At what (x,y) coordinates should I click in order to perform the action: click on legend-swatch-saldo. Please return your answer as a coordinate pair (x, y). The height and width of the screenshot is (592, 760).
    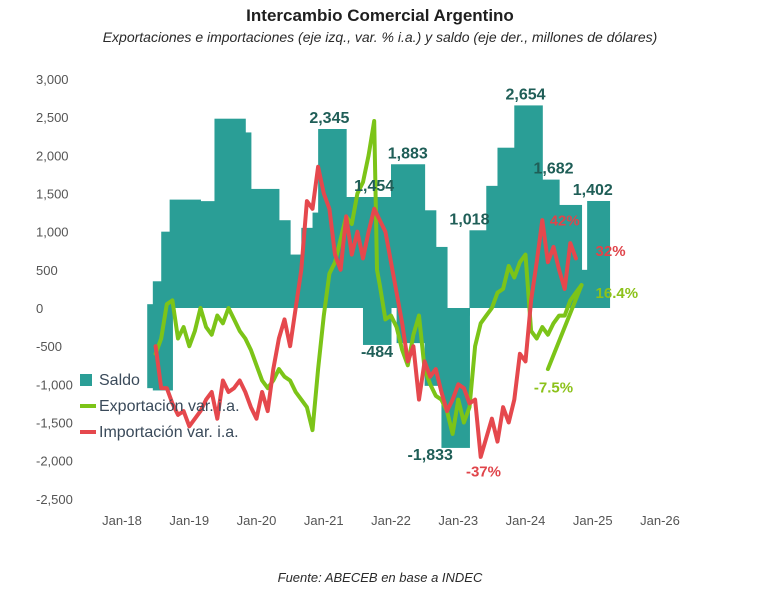
    Looking at the image, I should click on (86, 380).